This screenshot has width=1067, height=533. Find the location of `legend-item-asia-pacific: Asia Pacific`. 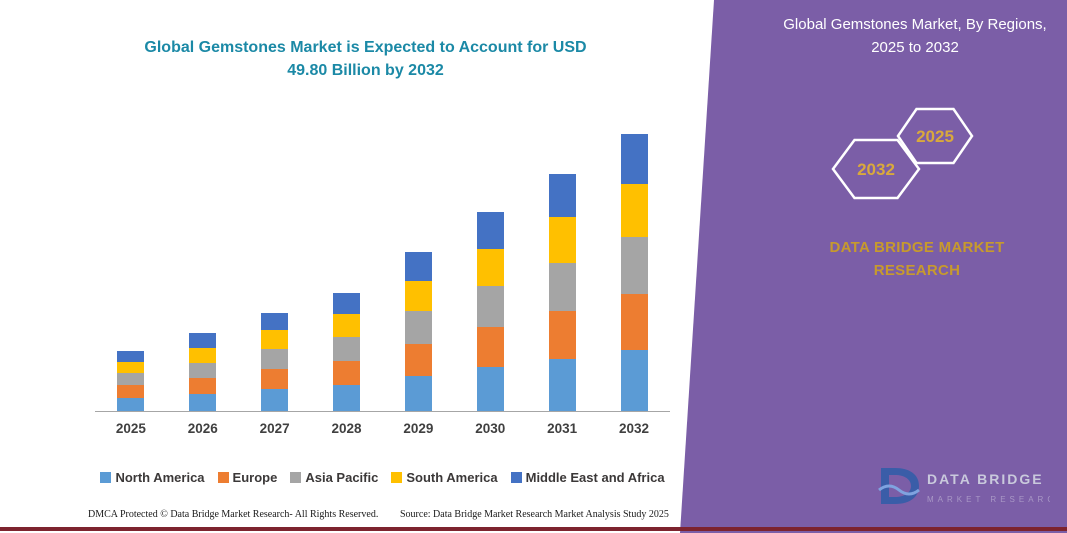

legend-item-asia-pacific: Asia Pacific is located at coordinates (334, 477).